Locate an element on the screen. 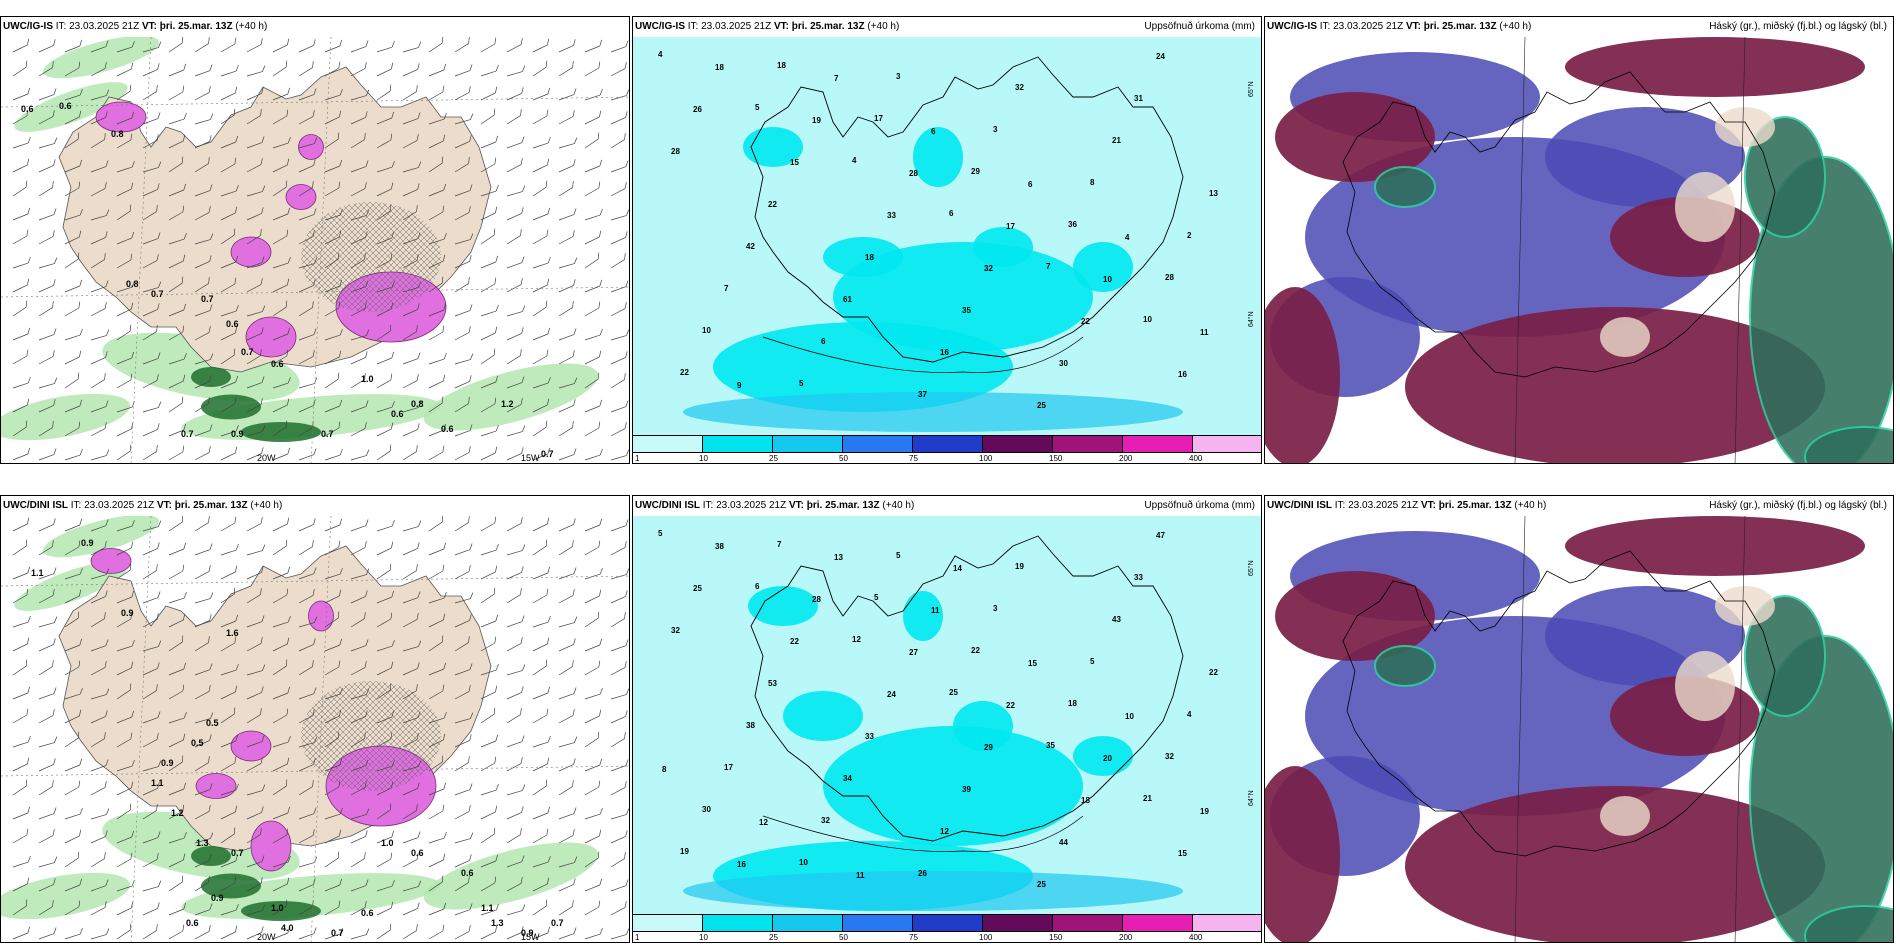 The image size is (1900, 950). precip-value-label: 2 is located at coordinates (1189, 235).